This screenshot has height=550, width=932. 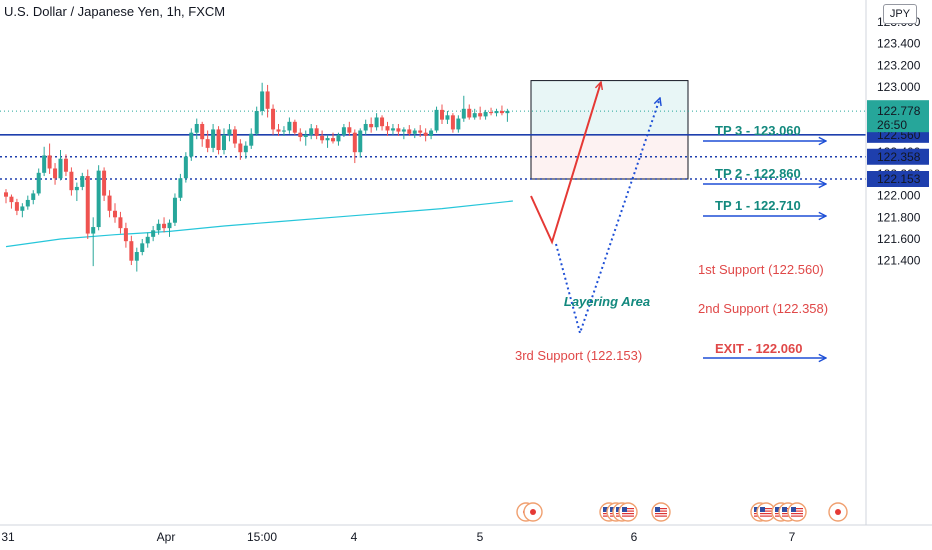 What do you see at coordinates (354, 537) in the screenshot?
I see `x-tick-label: 4` at bounding box center [354, 537].